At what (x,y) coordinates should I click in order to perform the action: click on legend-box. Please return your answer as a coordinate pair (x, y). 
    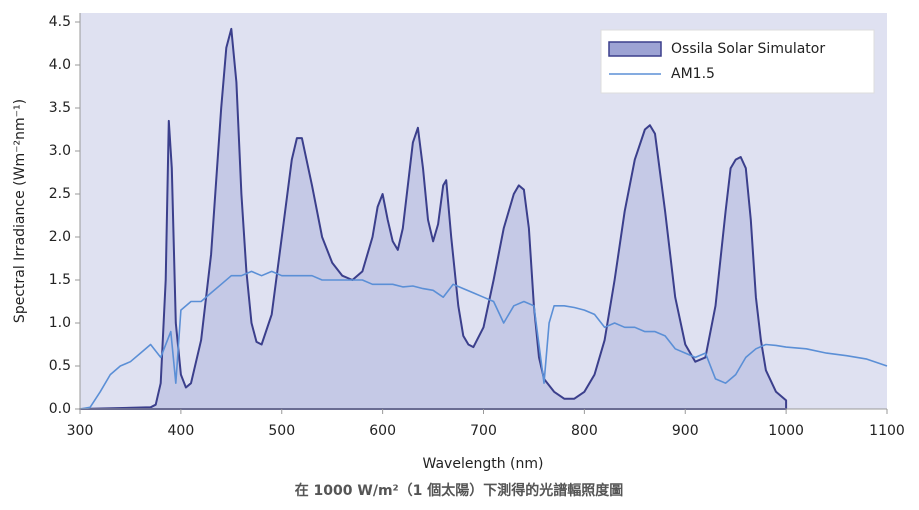
    Looking at the image, I should click on (737, 61).